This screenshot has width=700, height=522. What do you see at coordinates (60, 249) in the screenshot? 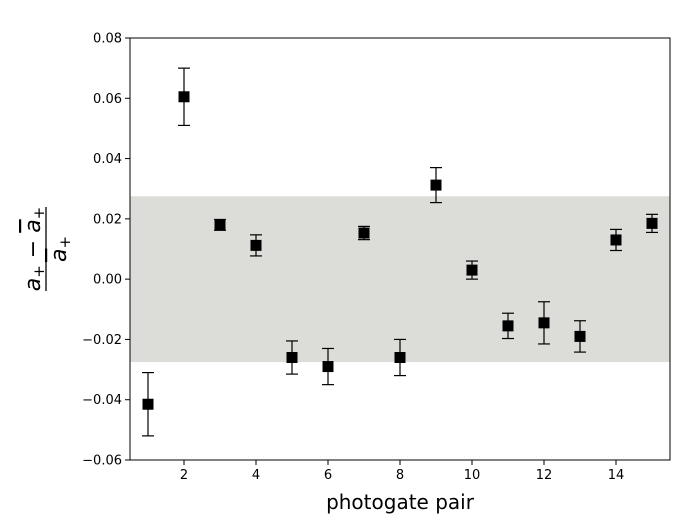
I see `y-label-denominator: a+` at bounding box center [60, 249].